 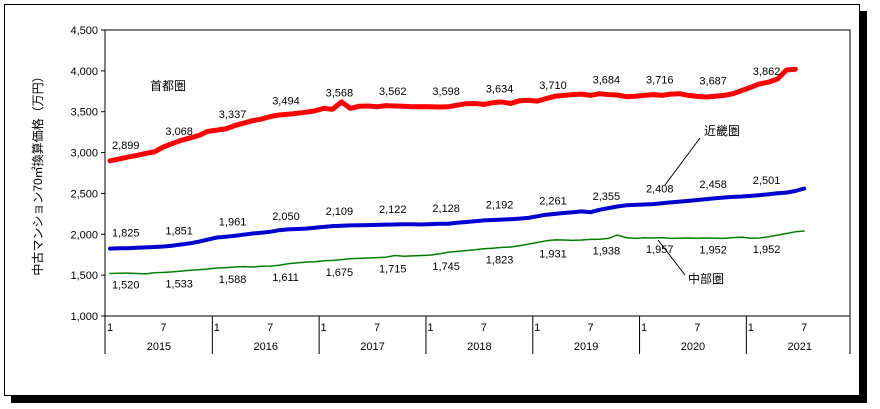 What do you see at coordinates (393, 210) in the screenshot?
I see `data-label: 2,122` at bounding box center [393, 210].